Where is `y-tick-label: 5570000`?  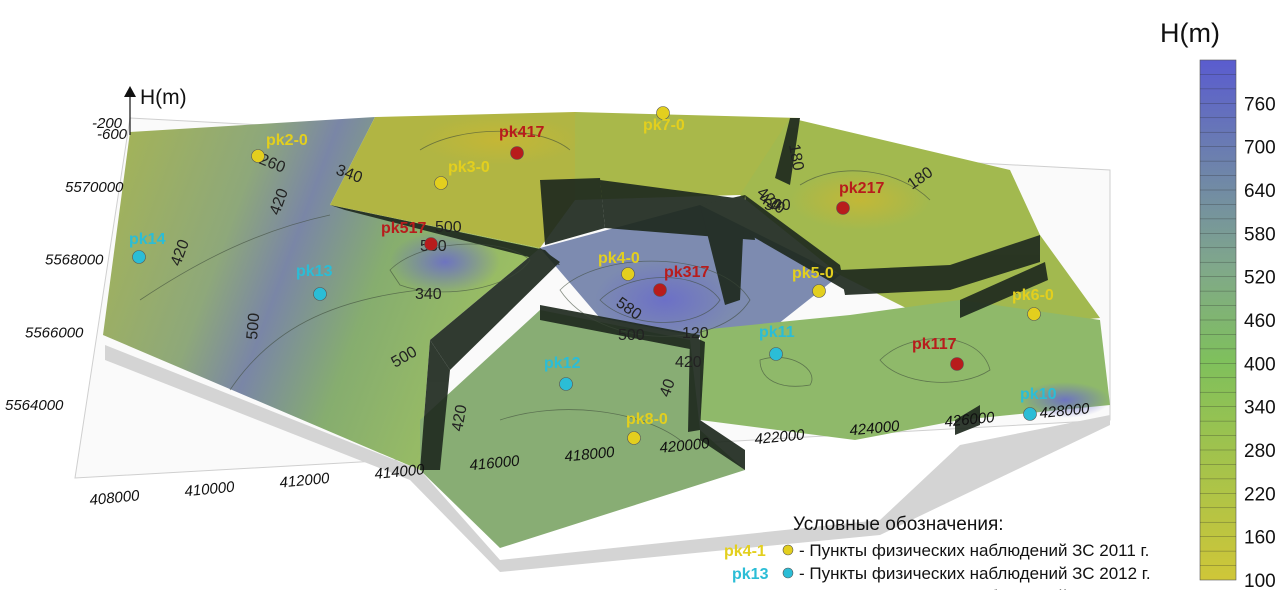
y-tick-label: 5570000 is located at coordinates (94, 187).